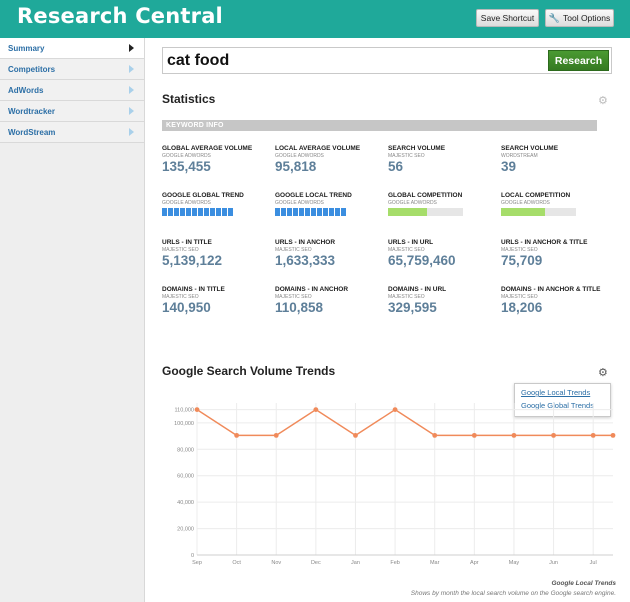 This screenshot has width=630, height=602. Describe the element at coordinates (578, 60) in the screenshot. I see `research-button: Research` at that location.